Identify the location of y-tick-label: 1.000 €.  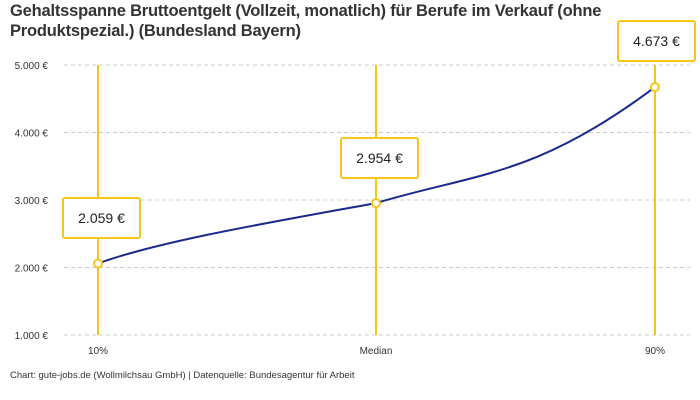
(32, 336).